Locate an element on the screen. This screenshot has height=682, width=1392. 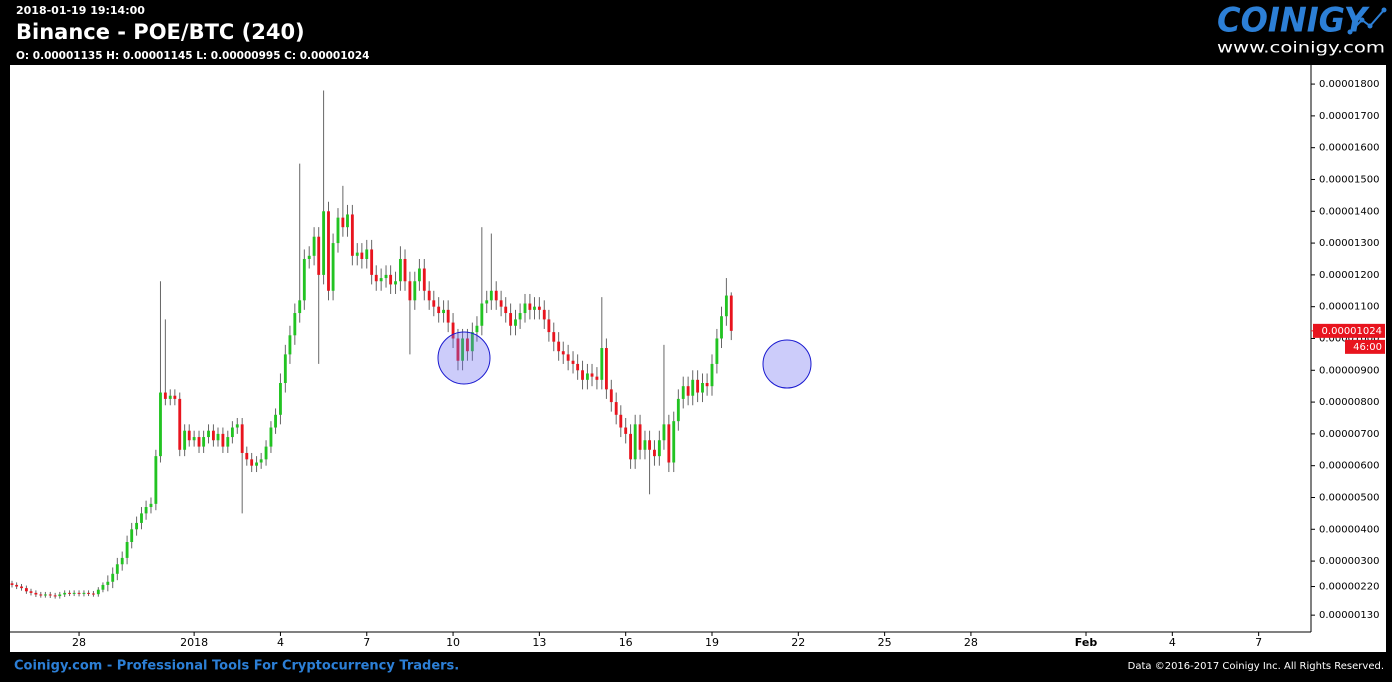
y-tick-label: 0.00000130 is located at coordinates (1349, 615).